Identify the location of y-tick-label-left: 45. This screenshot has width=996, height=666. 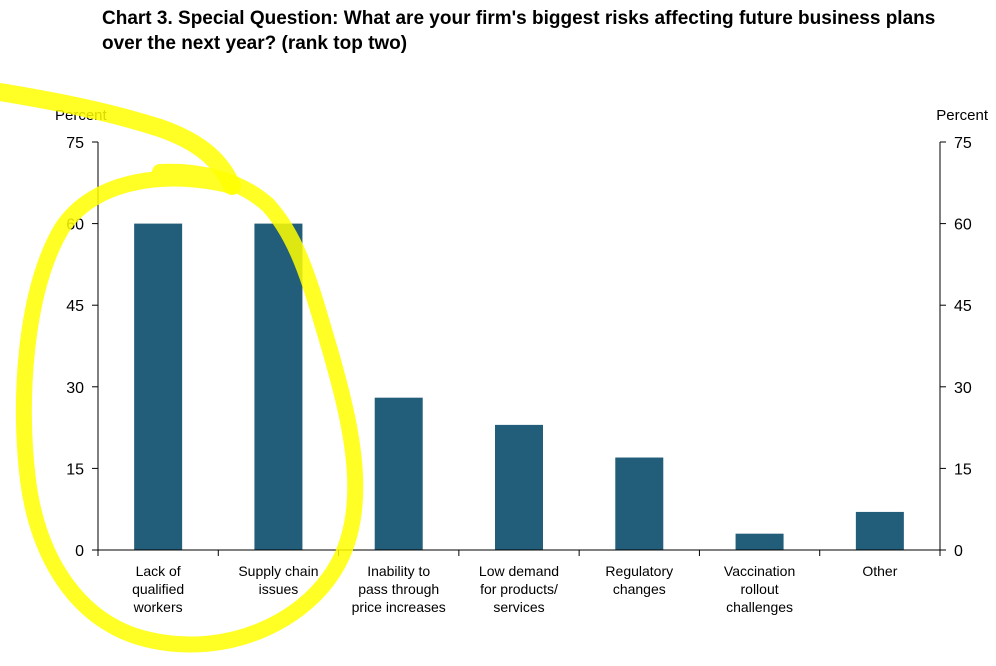
(75, 306).